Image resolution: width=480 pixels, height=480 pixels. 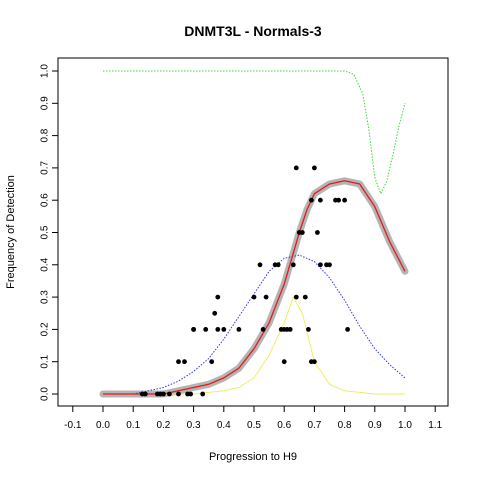 I want to click on x-tick-label: 1.1, so click(x=435, y=425).